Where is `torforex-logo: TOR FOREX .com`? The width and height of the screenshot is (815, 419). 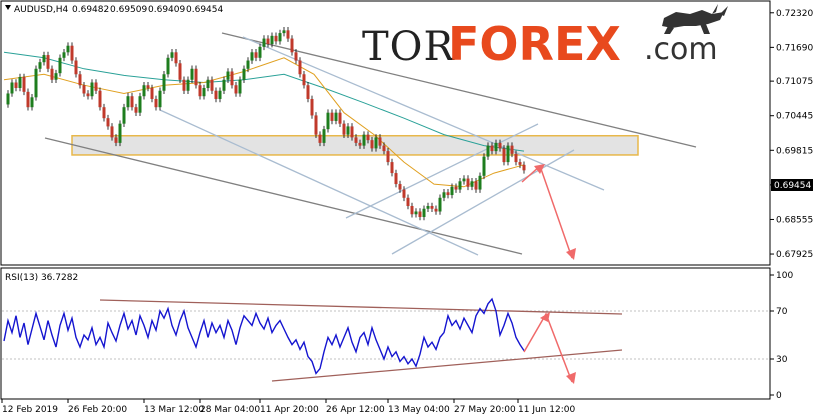
torforex-logo: TOR FOREX .com is located at coordinates (545, 37).